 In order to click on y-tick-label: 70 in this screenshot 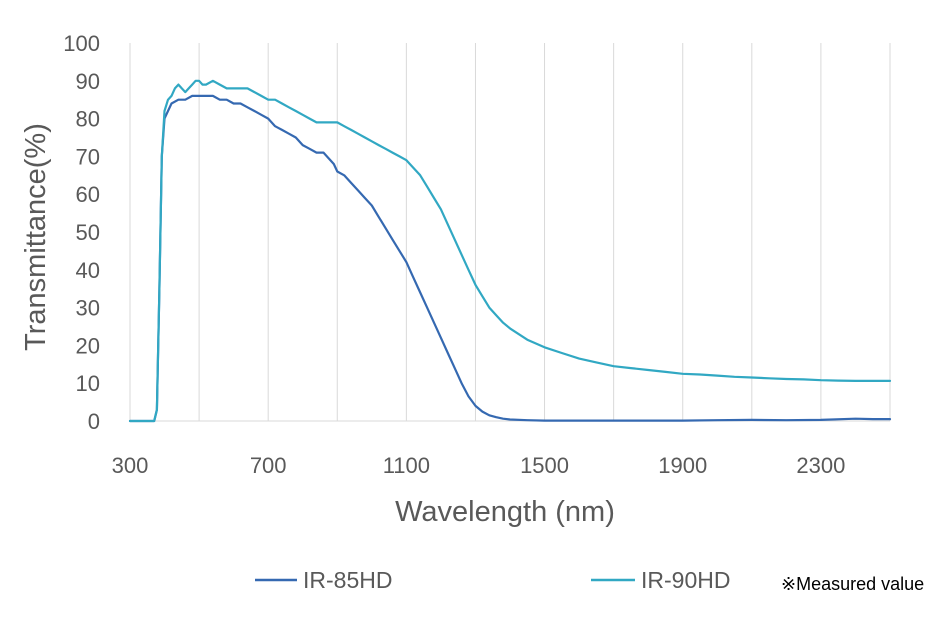, I will do `click(88, 156)`.